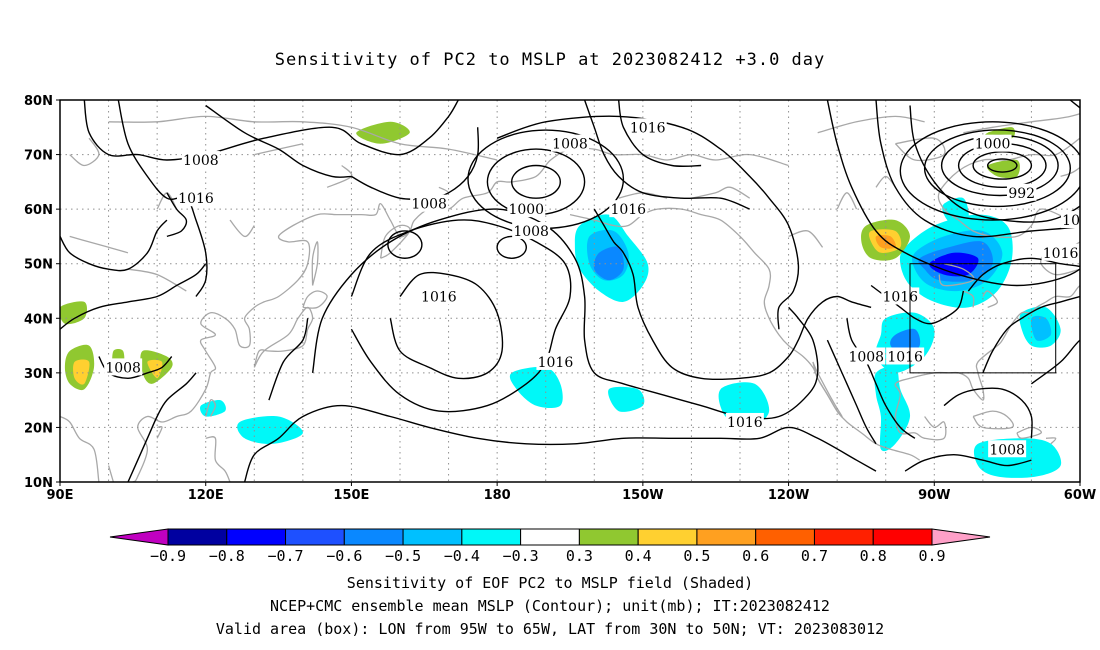 The image size is (1100, 650). What do you see at coordinates (351, 495) in the screenshot?
I see `longitude-tick-label: 150E` at bounding box center [351, 495].